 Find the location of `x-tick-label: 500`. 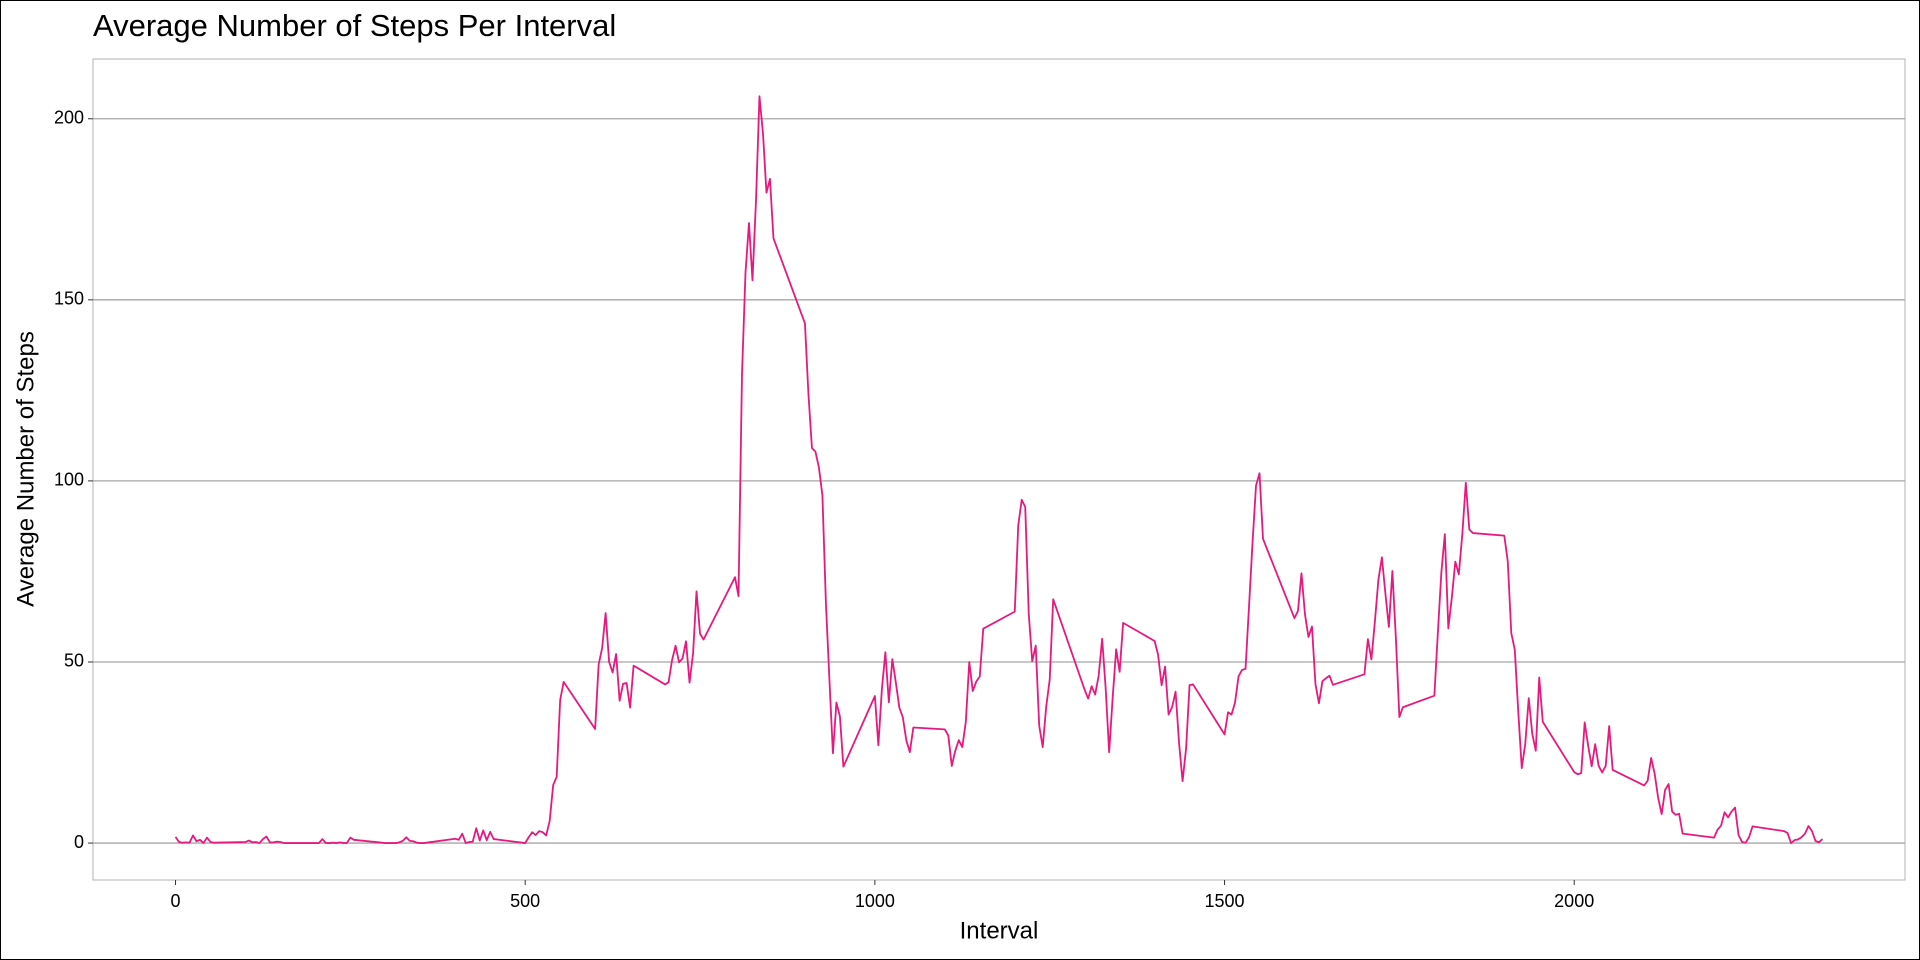

x-tick-label: 500 is located at coordinates (525, 901).